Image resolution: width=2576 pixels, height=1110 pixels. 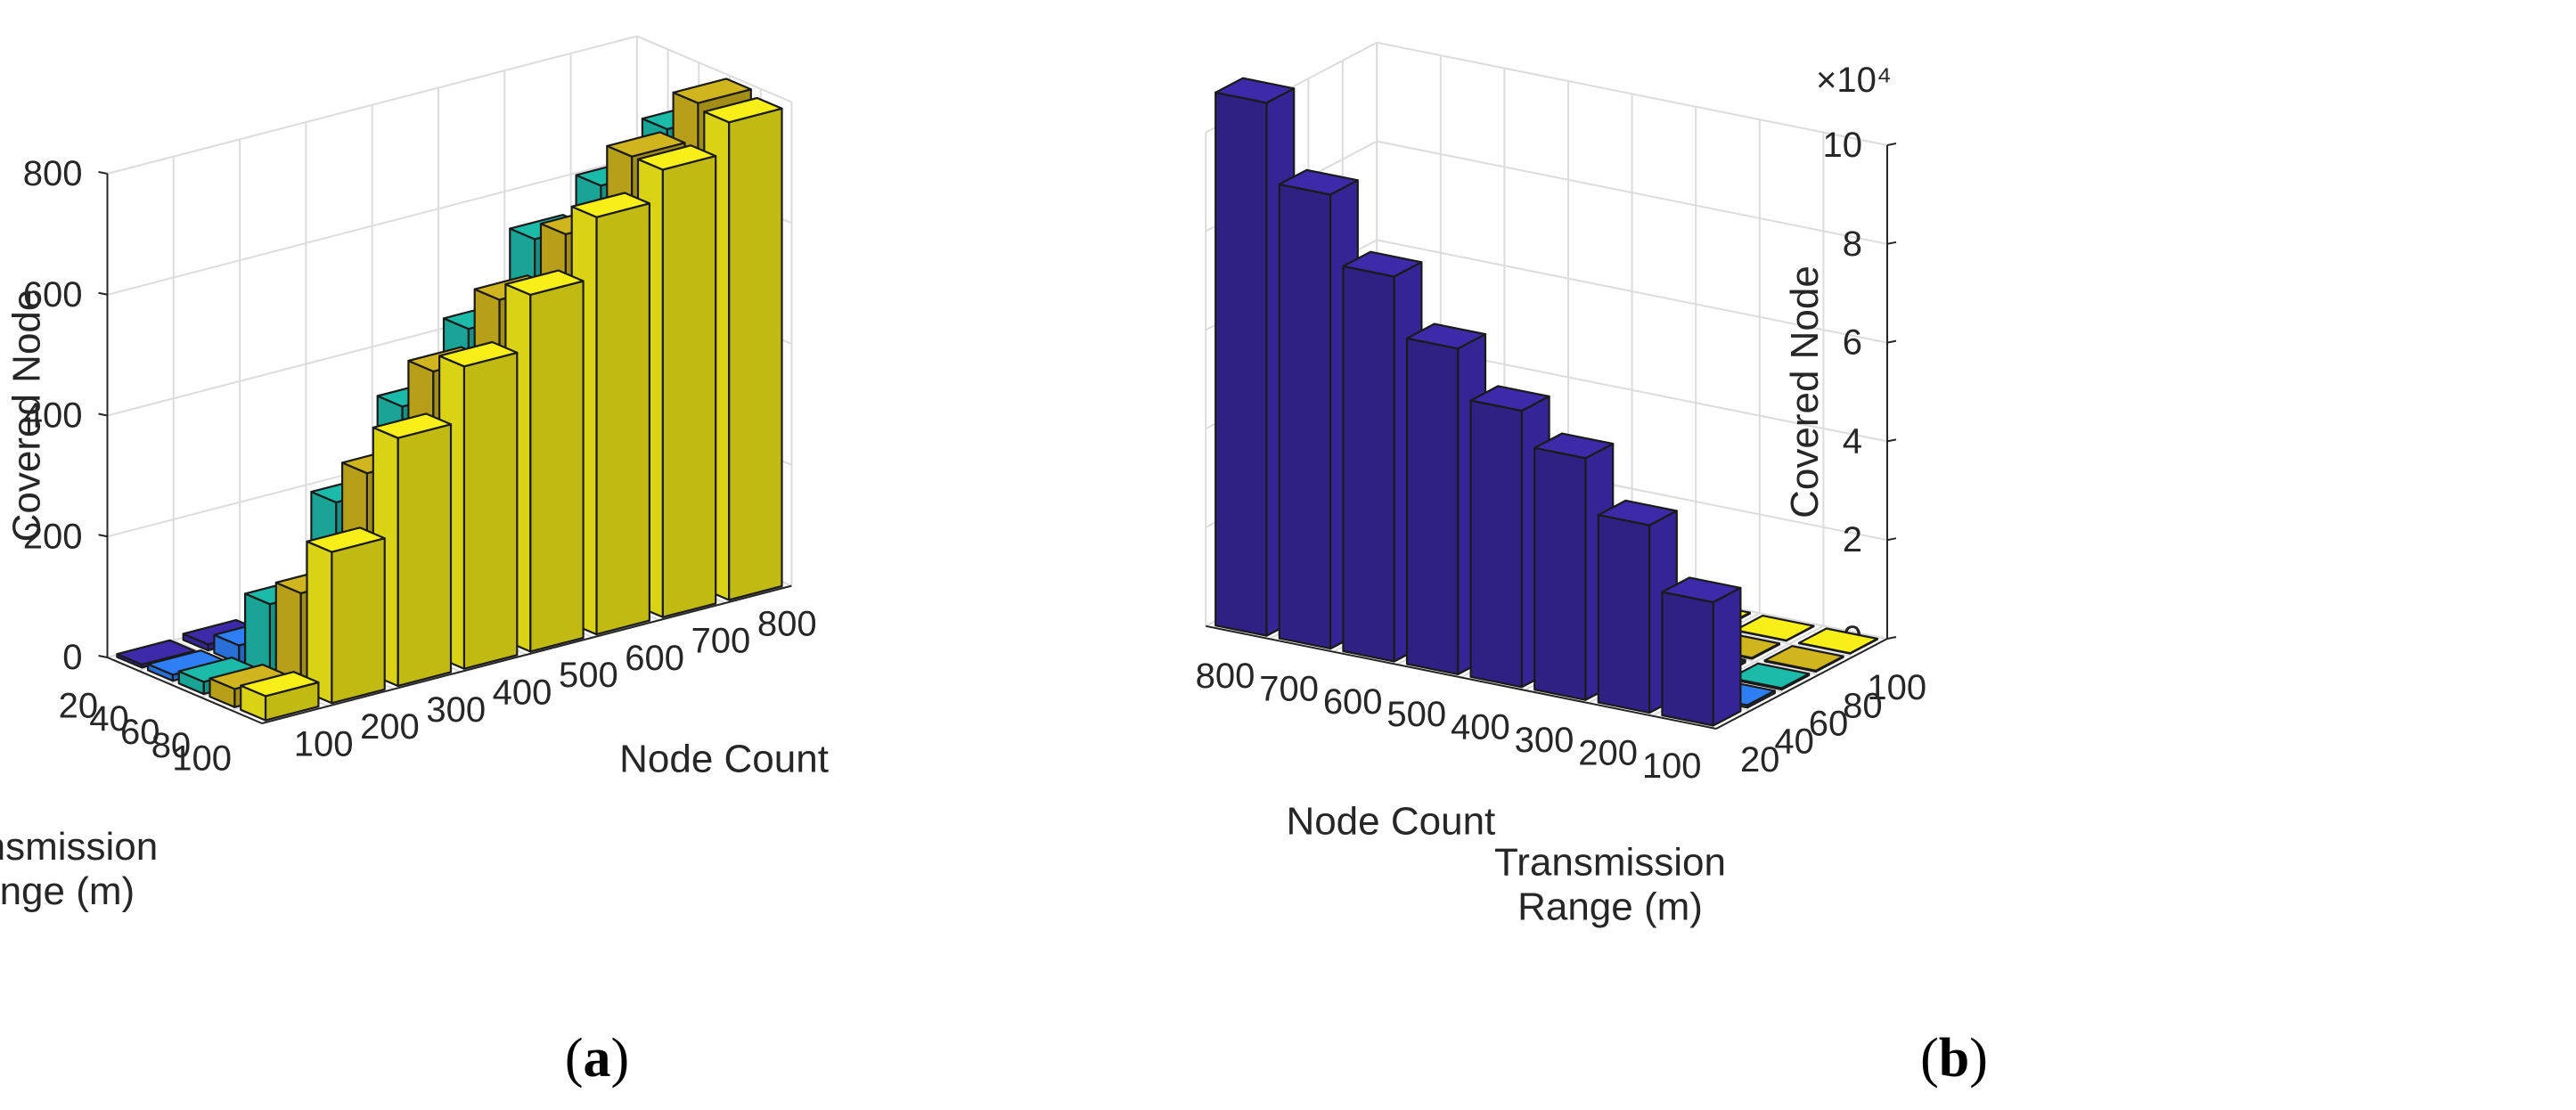 I want to click on z-tick-label: 800, so click(x=53, y=173).